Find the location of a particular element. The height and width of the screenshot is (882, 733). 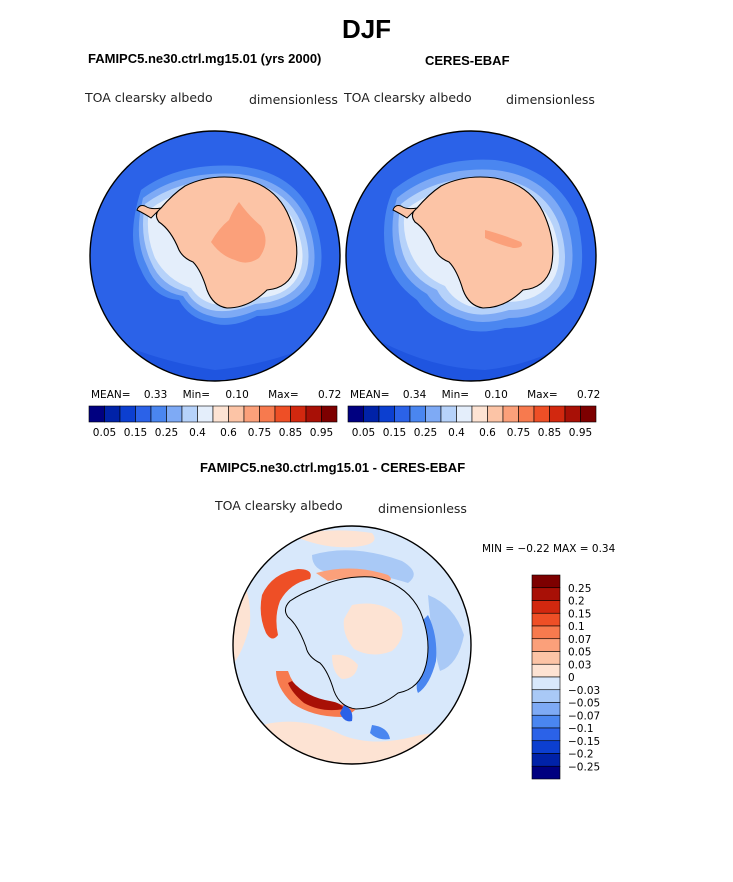

figure-title: DJF is located at coordinates (366, 29).